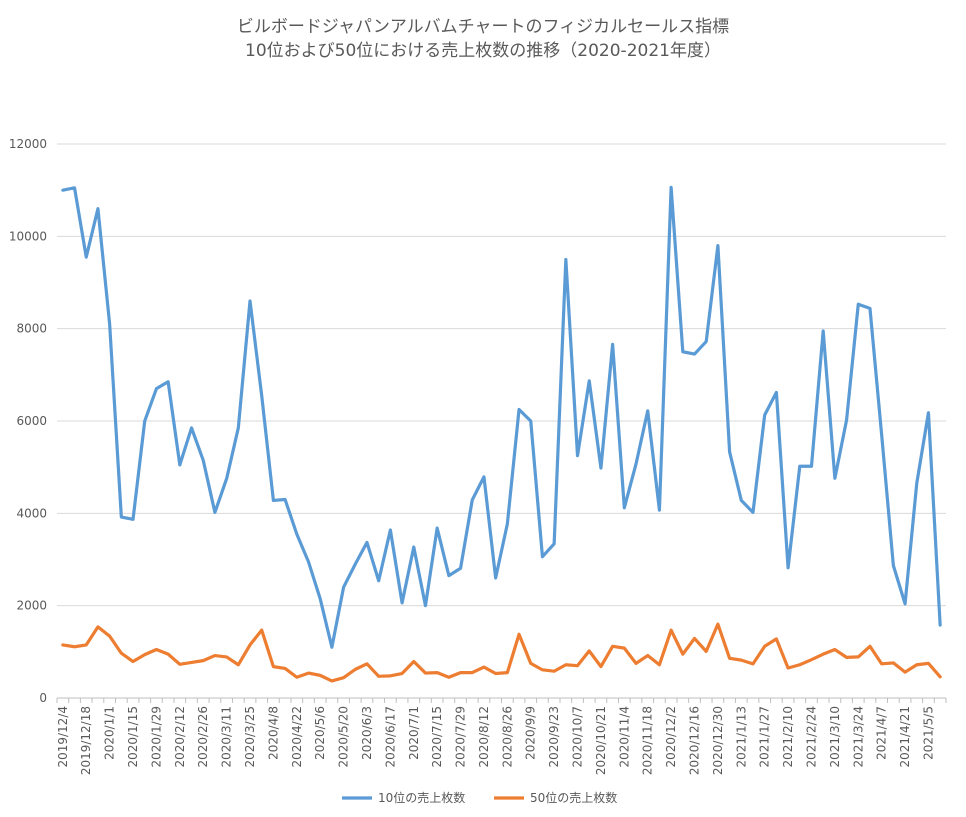 Image resolution: width=966 pixels, height=817 pixels. I want to click on x-tick-label: 2020/2/12, so click(180, 737).